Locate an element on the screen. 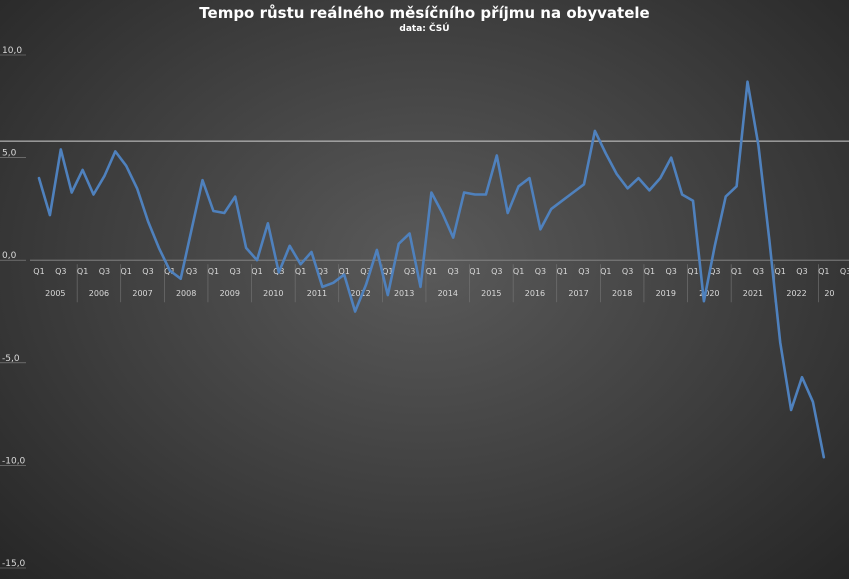 This screenshot has width=849, height=579. year-label: 2011 is located at coordinates (317, 293).